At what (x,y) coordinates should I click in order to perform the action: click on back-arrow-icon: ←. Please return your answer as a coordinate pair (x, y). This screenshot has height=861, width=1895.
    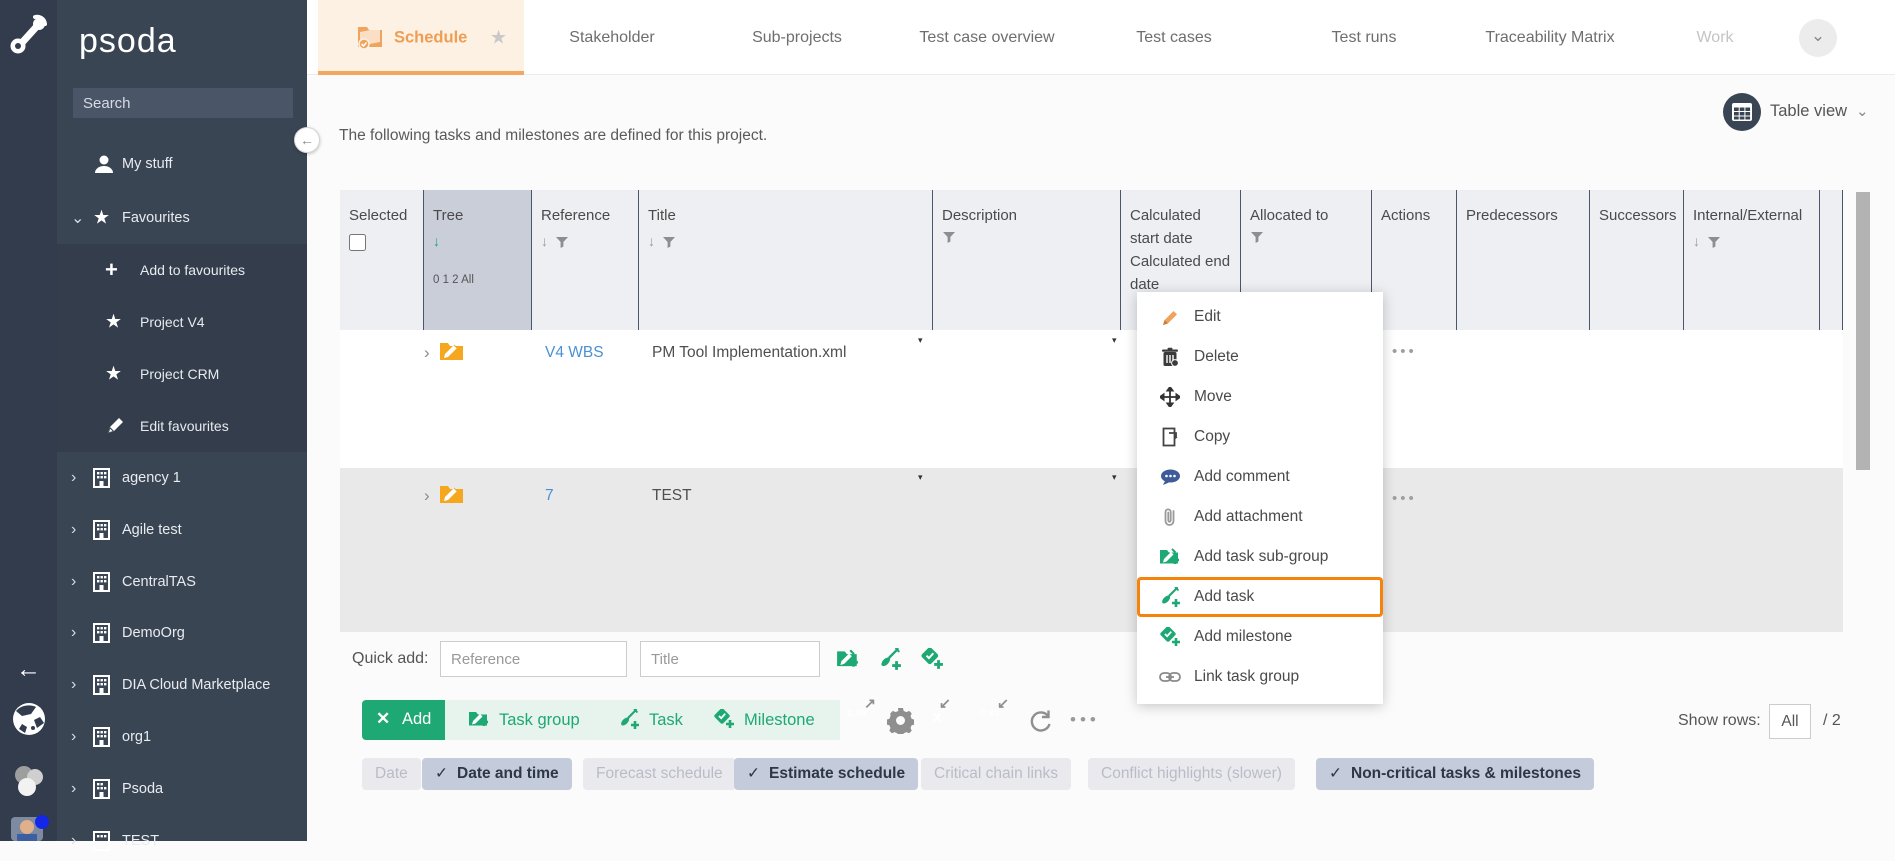
    Looking at the image, I should click on (28, 669).